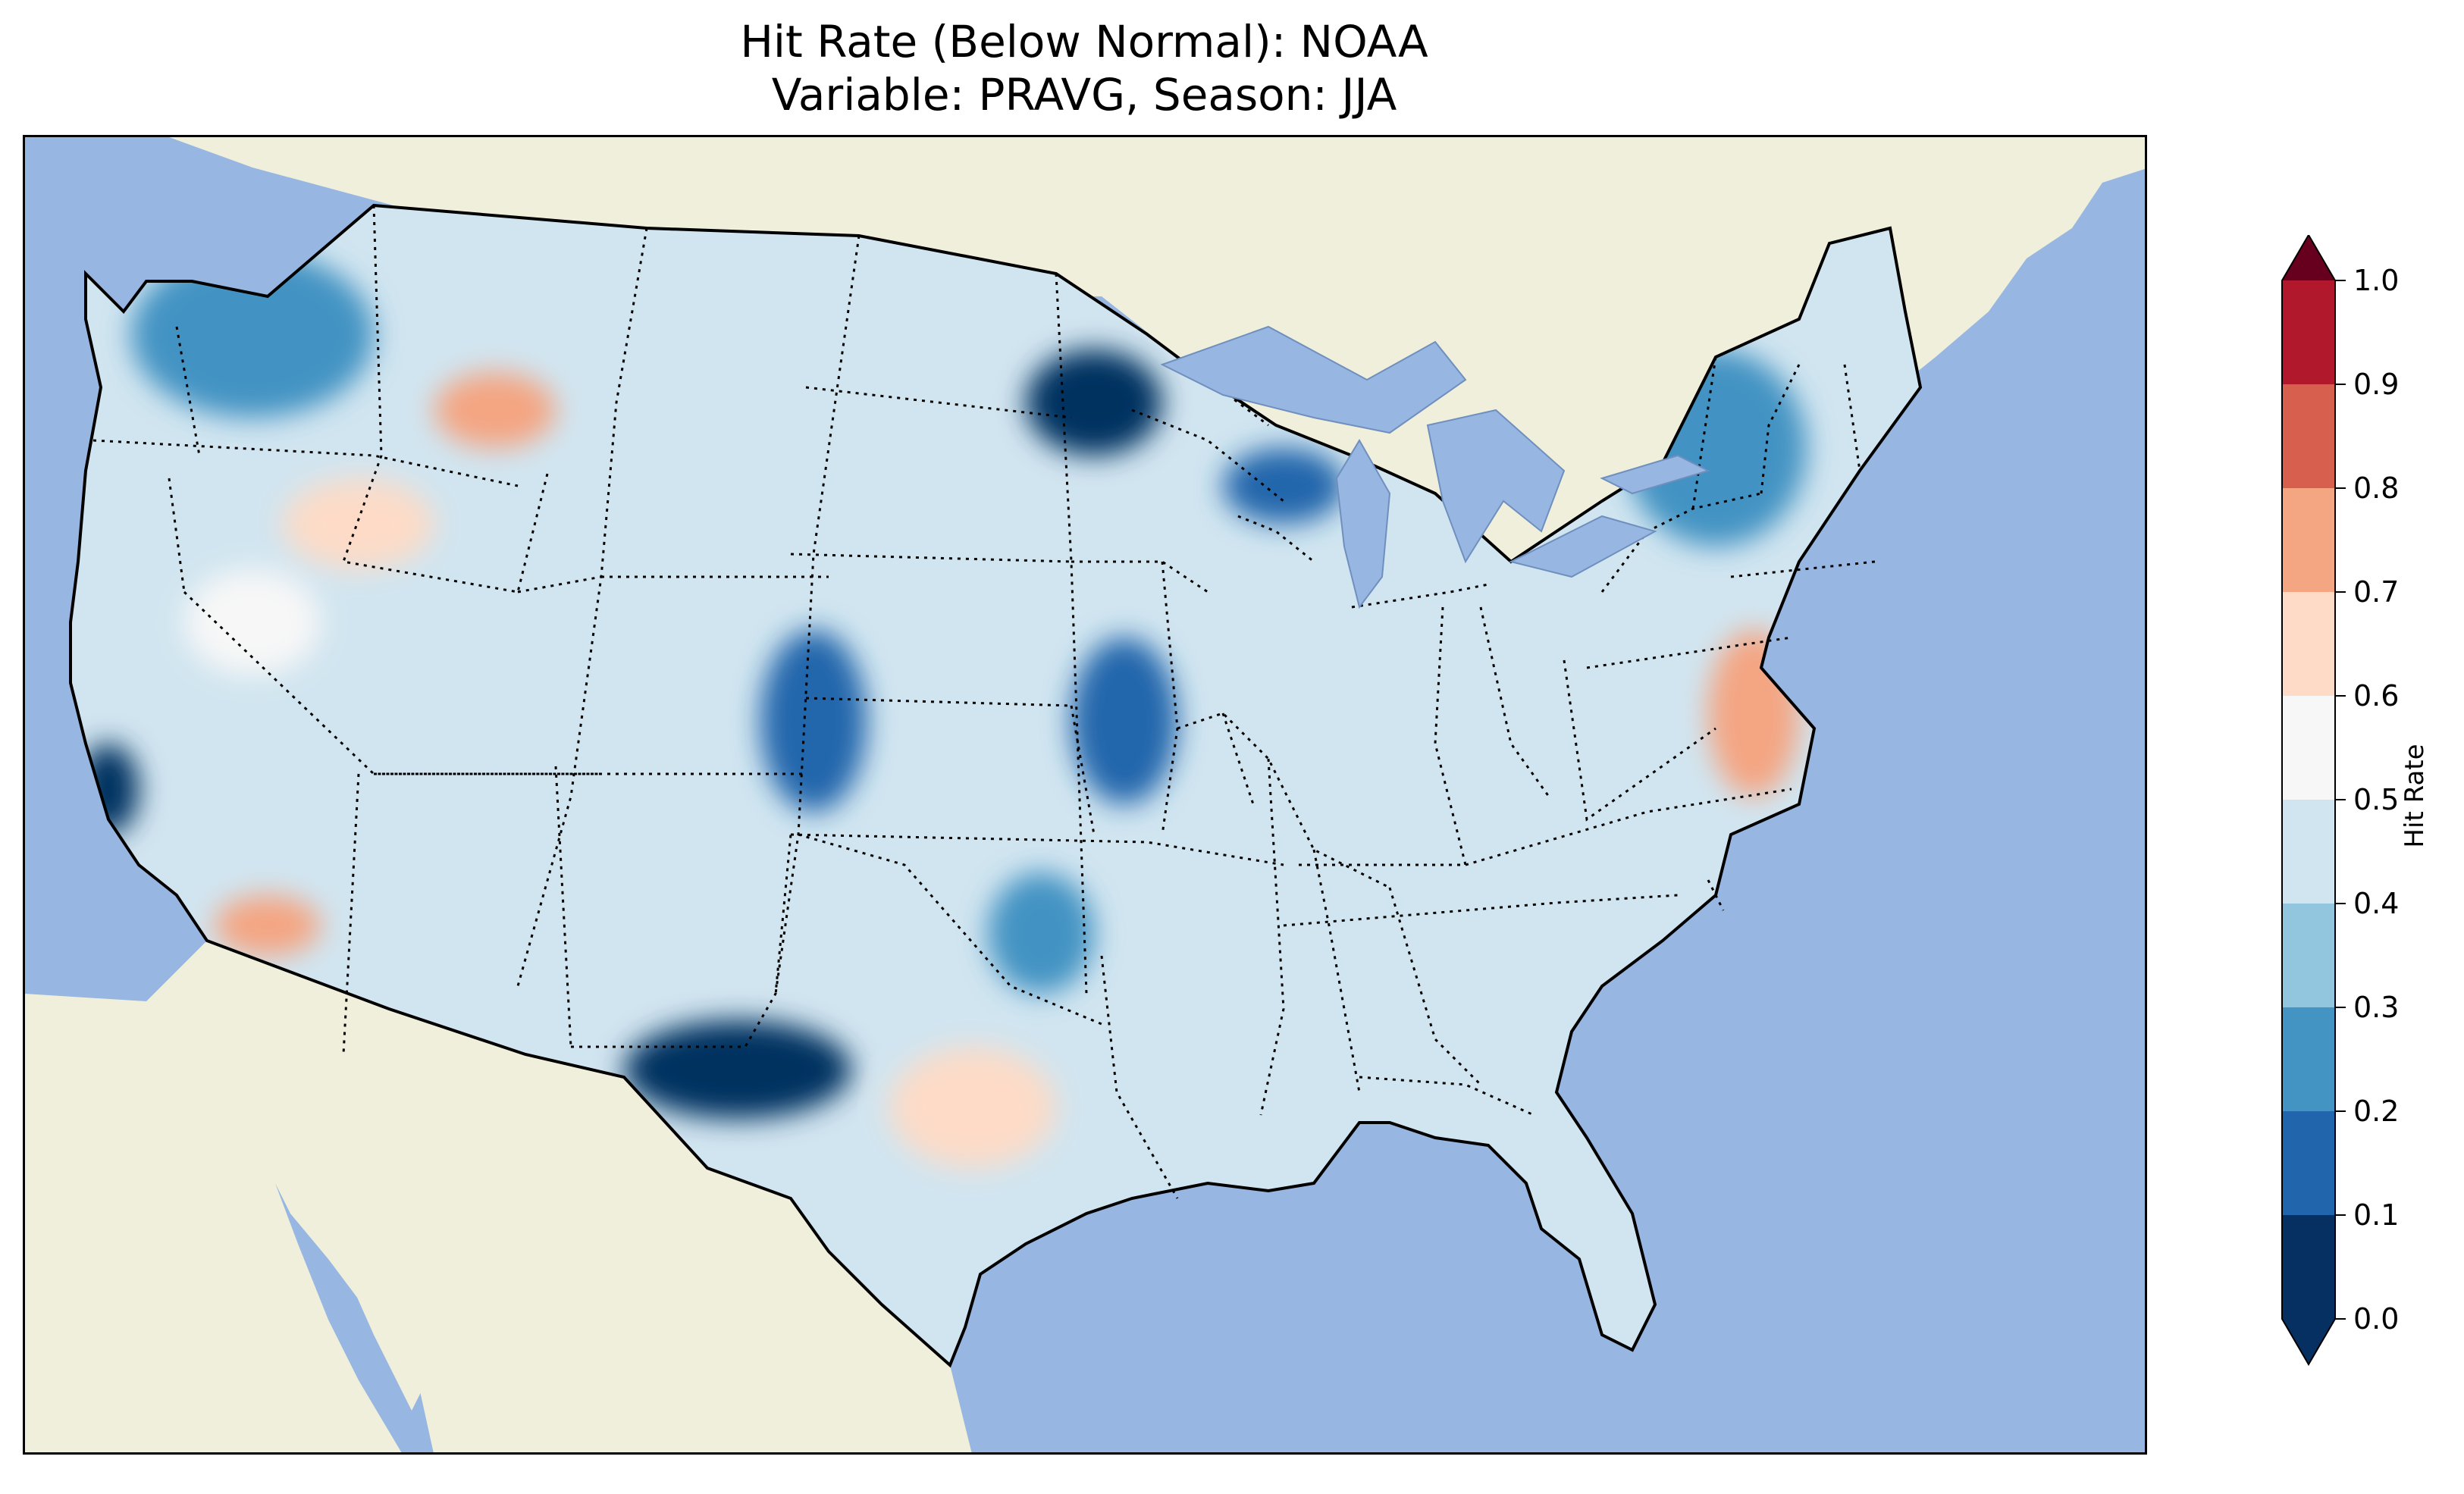  Describe the element at coordinates (2377, 903) in the screenshot. I see `colorbar-tick-label: 0.4` at that location.